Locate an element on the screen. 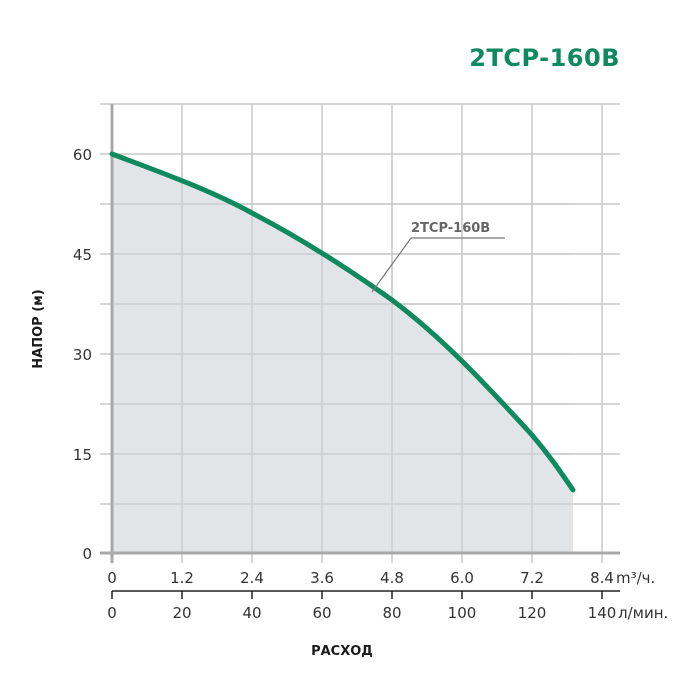 This screenshot has width=700, height=689. x-axis-secondary: 0 20 40 60 80 100 120 140 л/мин. is located at coordinates (387, 613).